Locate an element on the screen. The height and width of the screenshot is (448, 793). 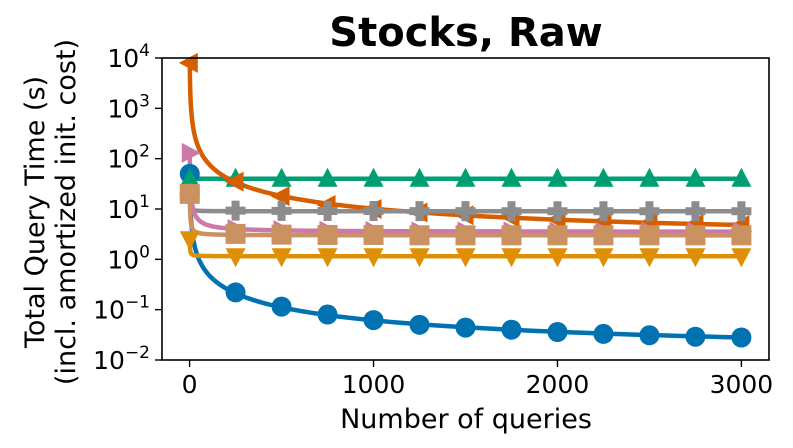
y-axis-label-line2: (incl. amortized init. cost) is located at coordinates (66, 212).